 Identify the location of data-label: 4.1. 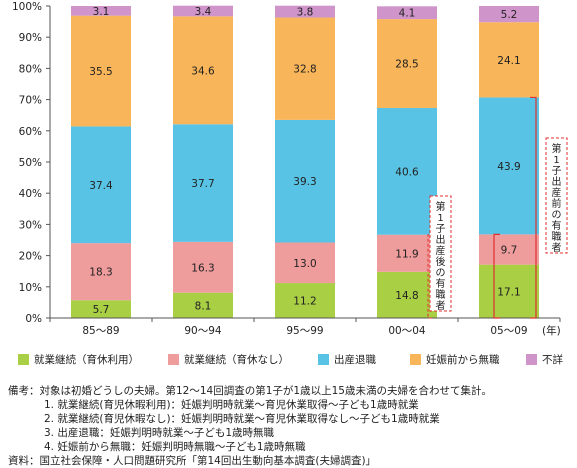
(407, 14).